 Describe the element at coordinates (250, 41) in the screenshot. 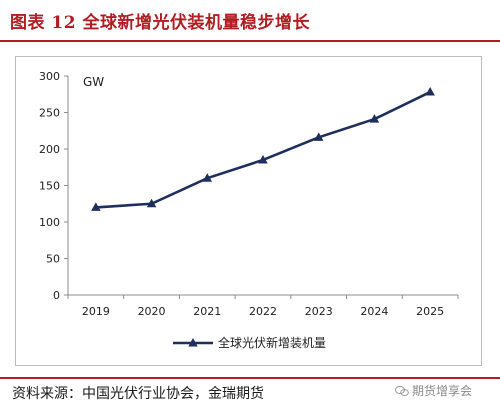

I see `title-rule` at that location.